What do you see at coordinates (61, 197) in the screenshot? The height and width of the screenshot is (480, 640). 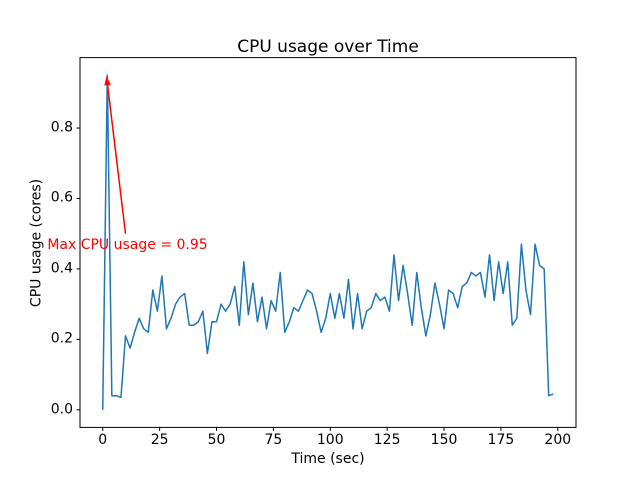 I see `y-tick-label: 0.6` at bounding box center [61, 197].